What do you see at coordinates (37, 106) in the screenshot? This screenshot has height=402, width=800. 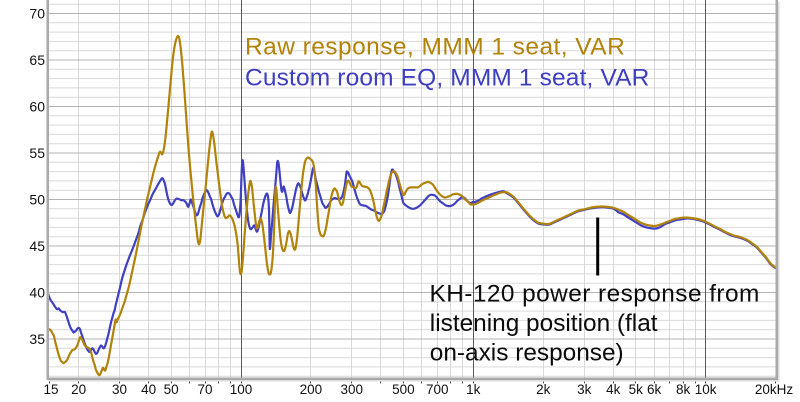 I see `svg-text: 60` at bounding box center [37, 106].